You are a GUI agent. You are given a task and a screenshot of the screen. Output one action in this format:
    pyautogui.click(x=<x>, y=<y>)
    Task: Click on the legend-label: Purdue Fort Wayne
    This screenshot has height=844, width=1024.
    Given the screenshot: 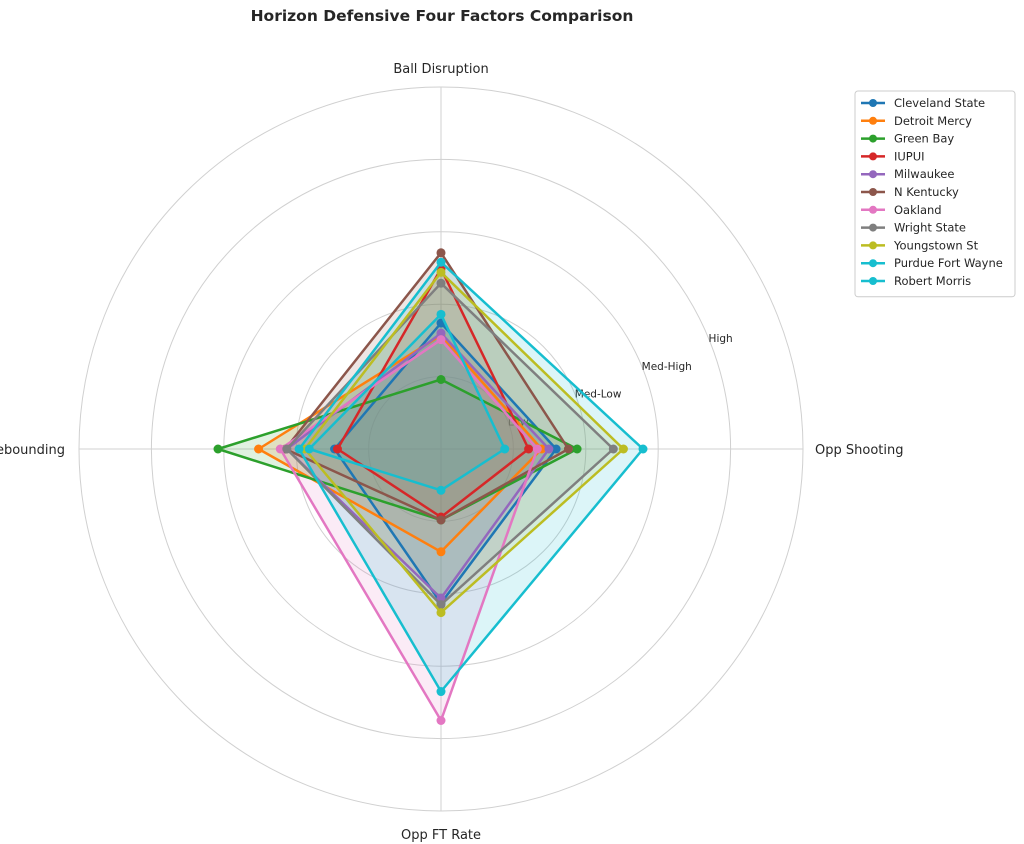 What is the action you would take?
    pyautogui.click(x=948, y=263)
    